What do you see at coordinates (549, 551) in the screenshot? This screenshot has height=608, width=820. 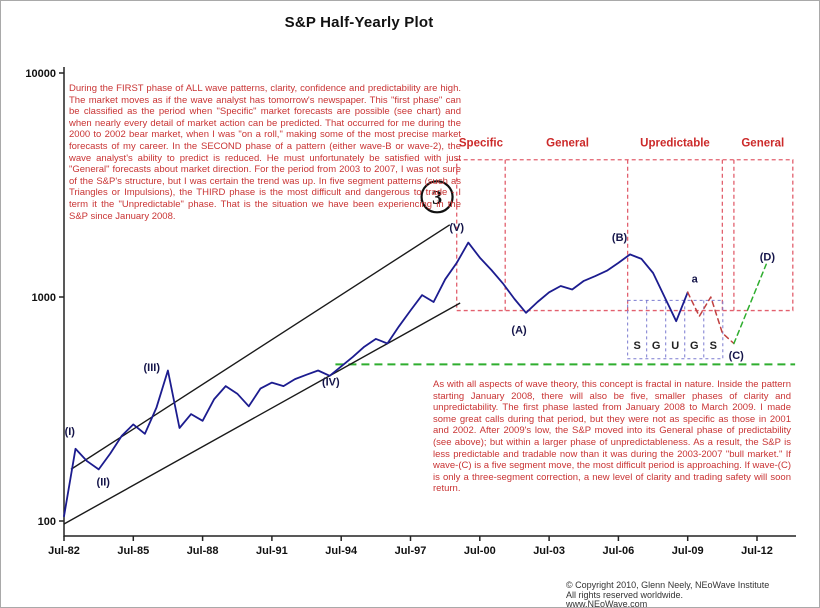 I see `x-tick-label: Jul-03` at bounding box center [549, 551].